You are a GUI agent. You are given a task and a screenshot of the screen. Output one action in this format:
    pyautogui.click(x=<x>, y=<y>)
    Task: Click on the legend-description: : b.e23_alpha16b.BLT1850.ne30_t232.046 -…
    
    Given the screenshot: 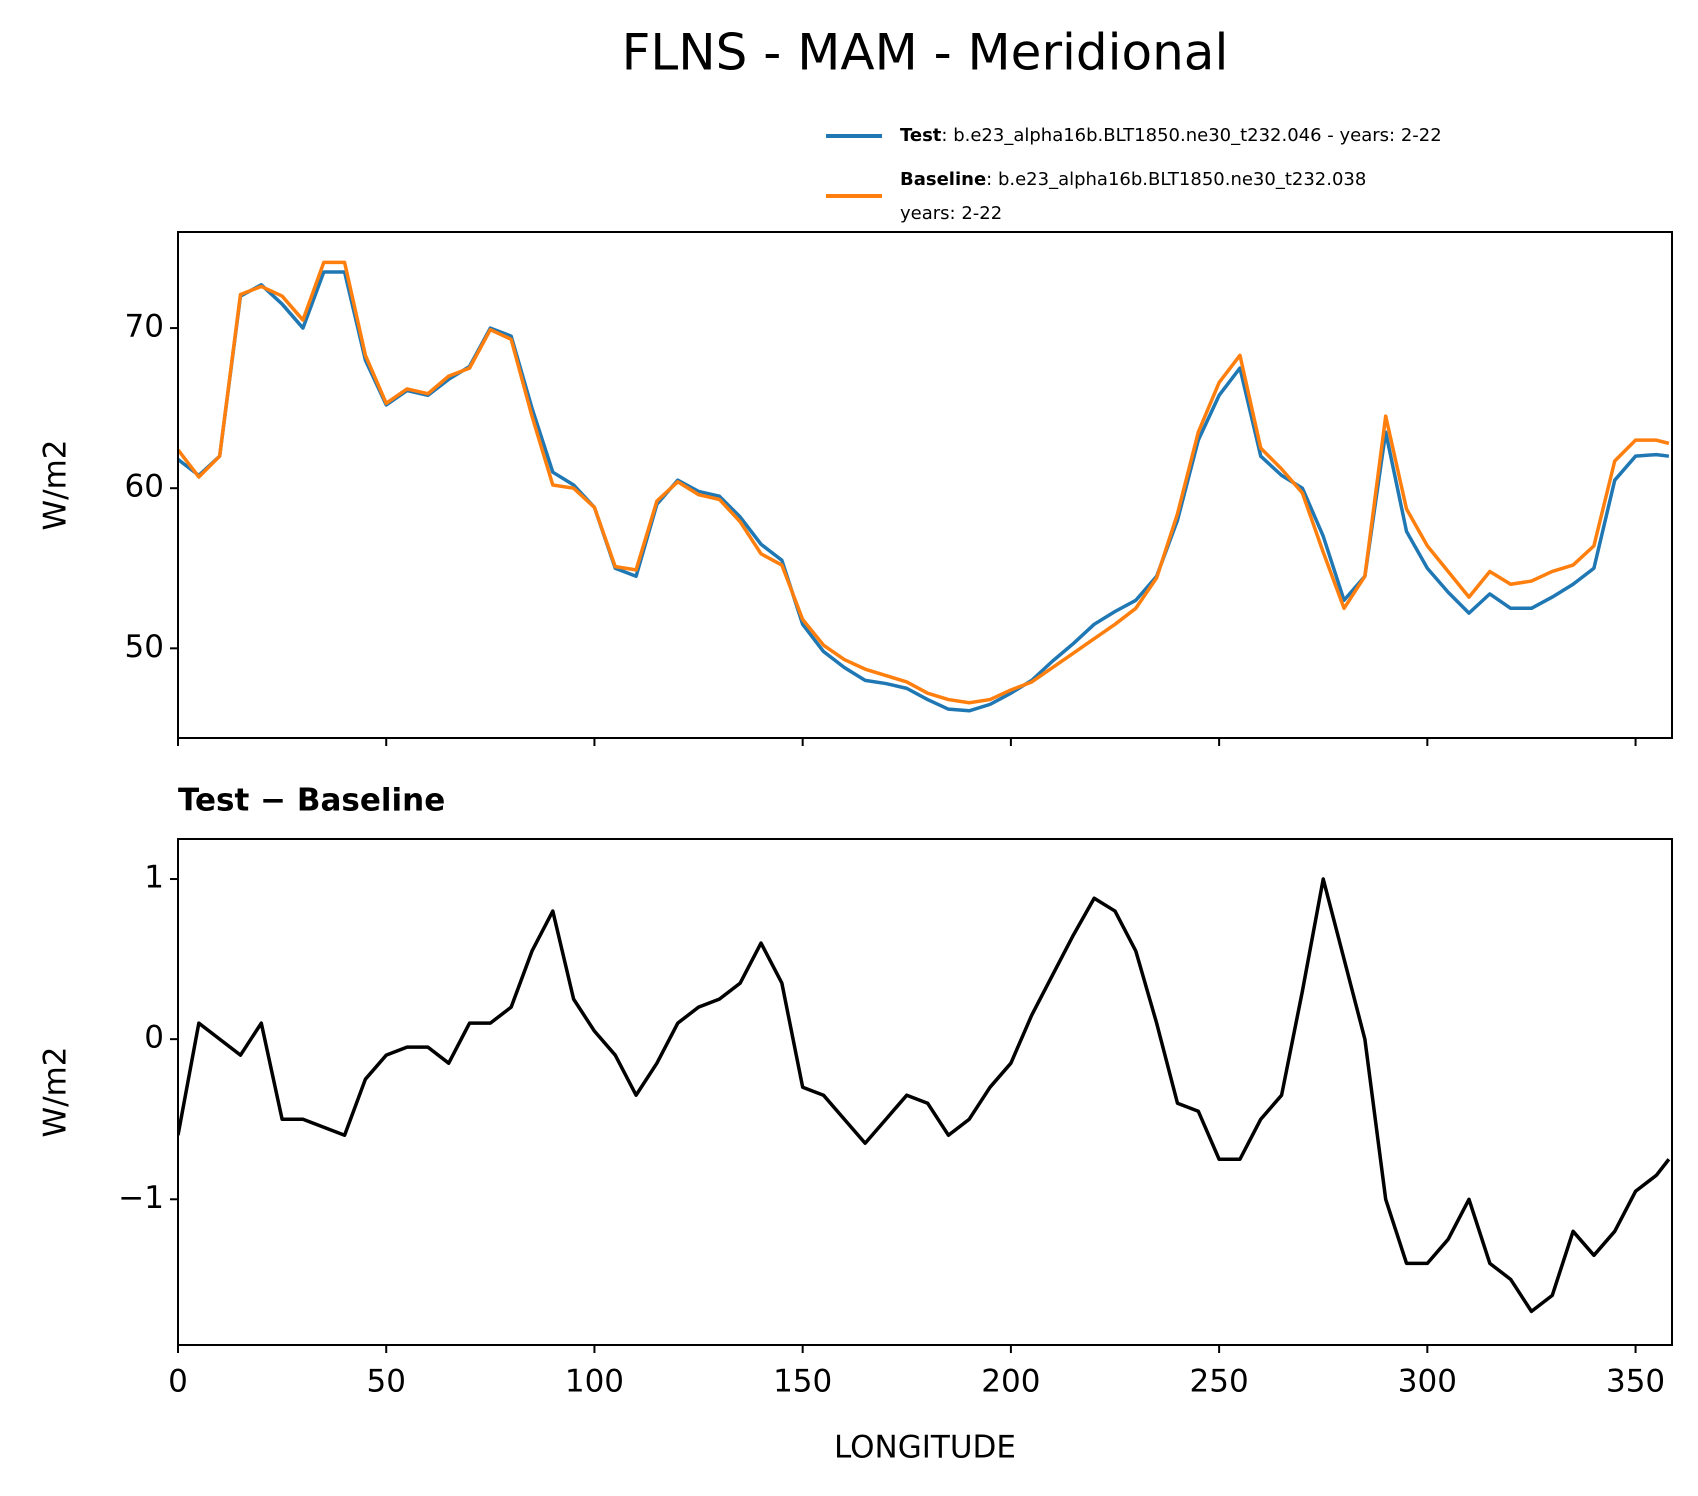 What is the action you would take?
    pyautogui.click(x=1191, y=135)
    